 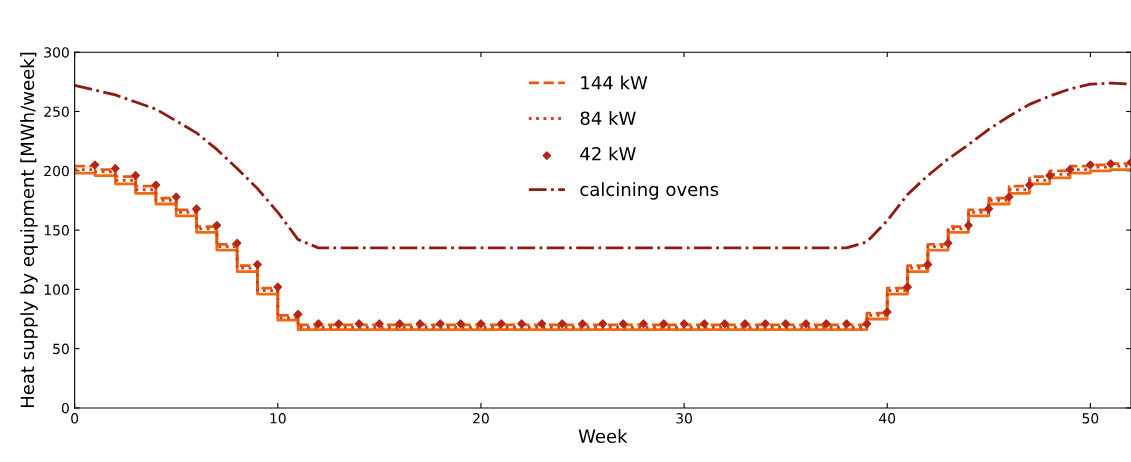 What do you see at coordinates (56, 52) in the screenshot?
I see `y-tick-label: 300` at bounding box center [56, 52].